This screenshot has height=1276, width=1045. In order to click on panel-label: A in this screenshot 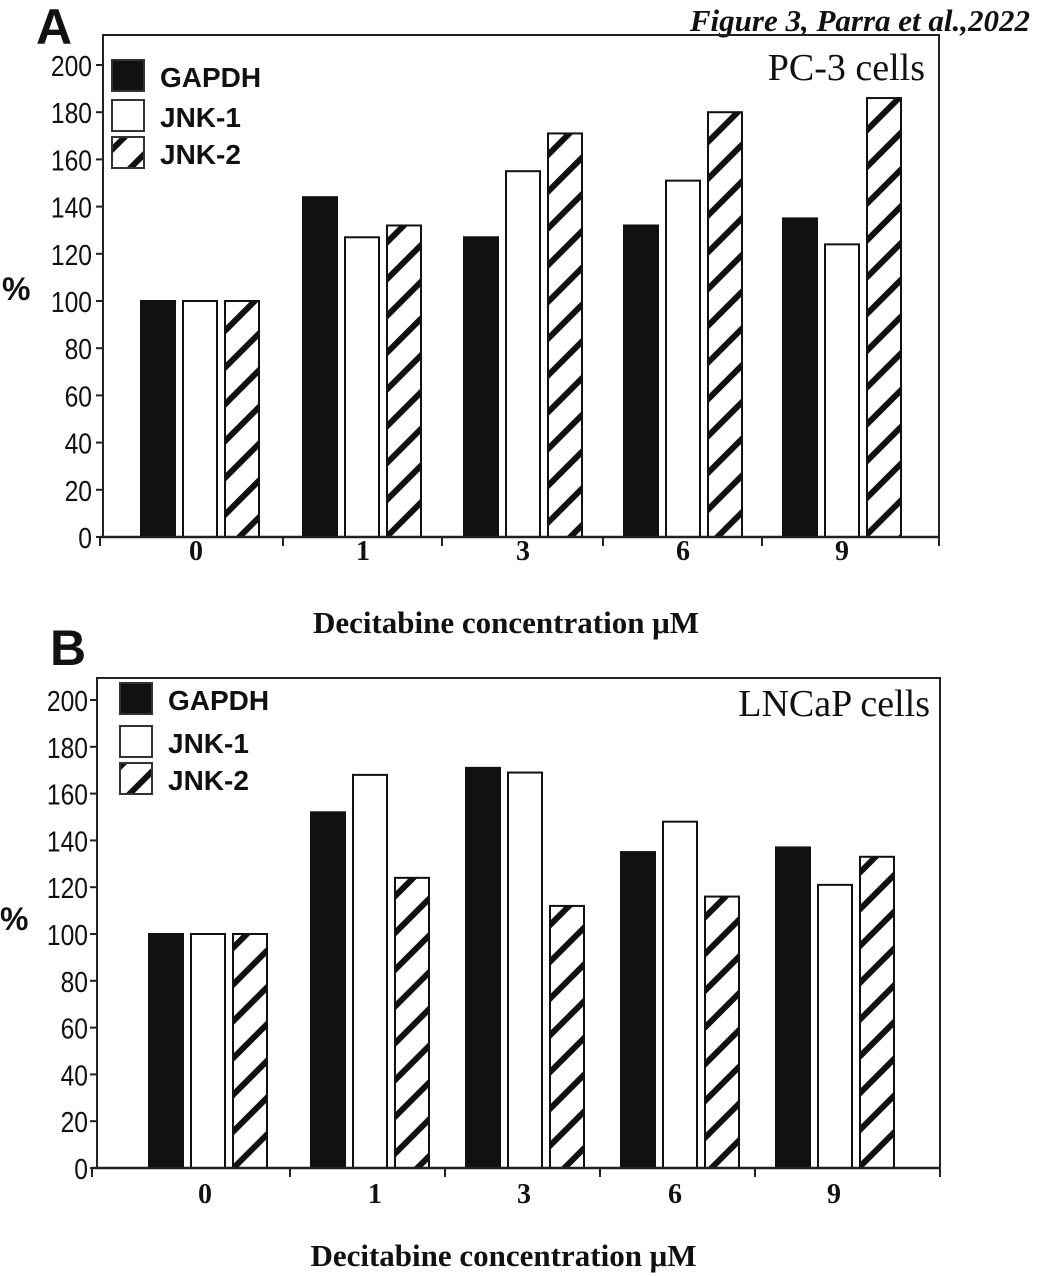, I will do `click(54, 27)`.